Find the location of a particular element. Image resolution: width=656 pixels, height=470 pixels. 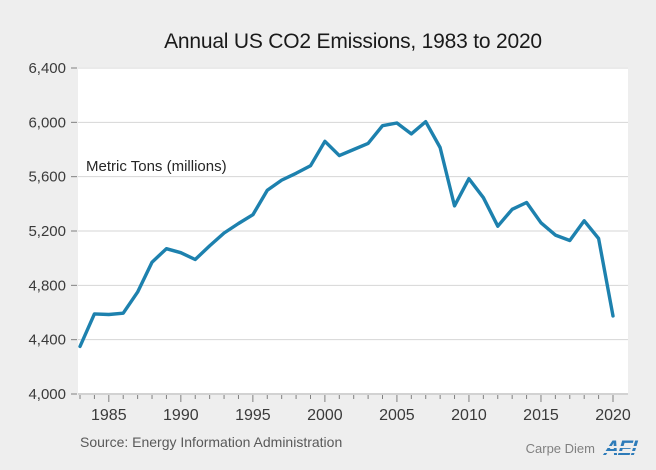

svg-text: 4,800 is located at coordinates (47, 285).